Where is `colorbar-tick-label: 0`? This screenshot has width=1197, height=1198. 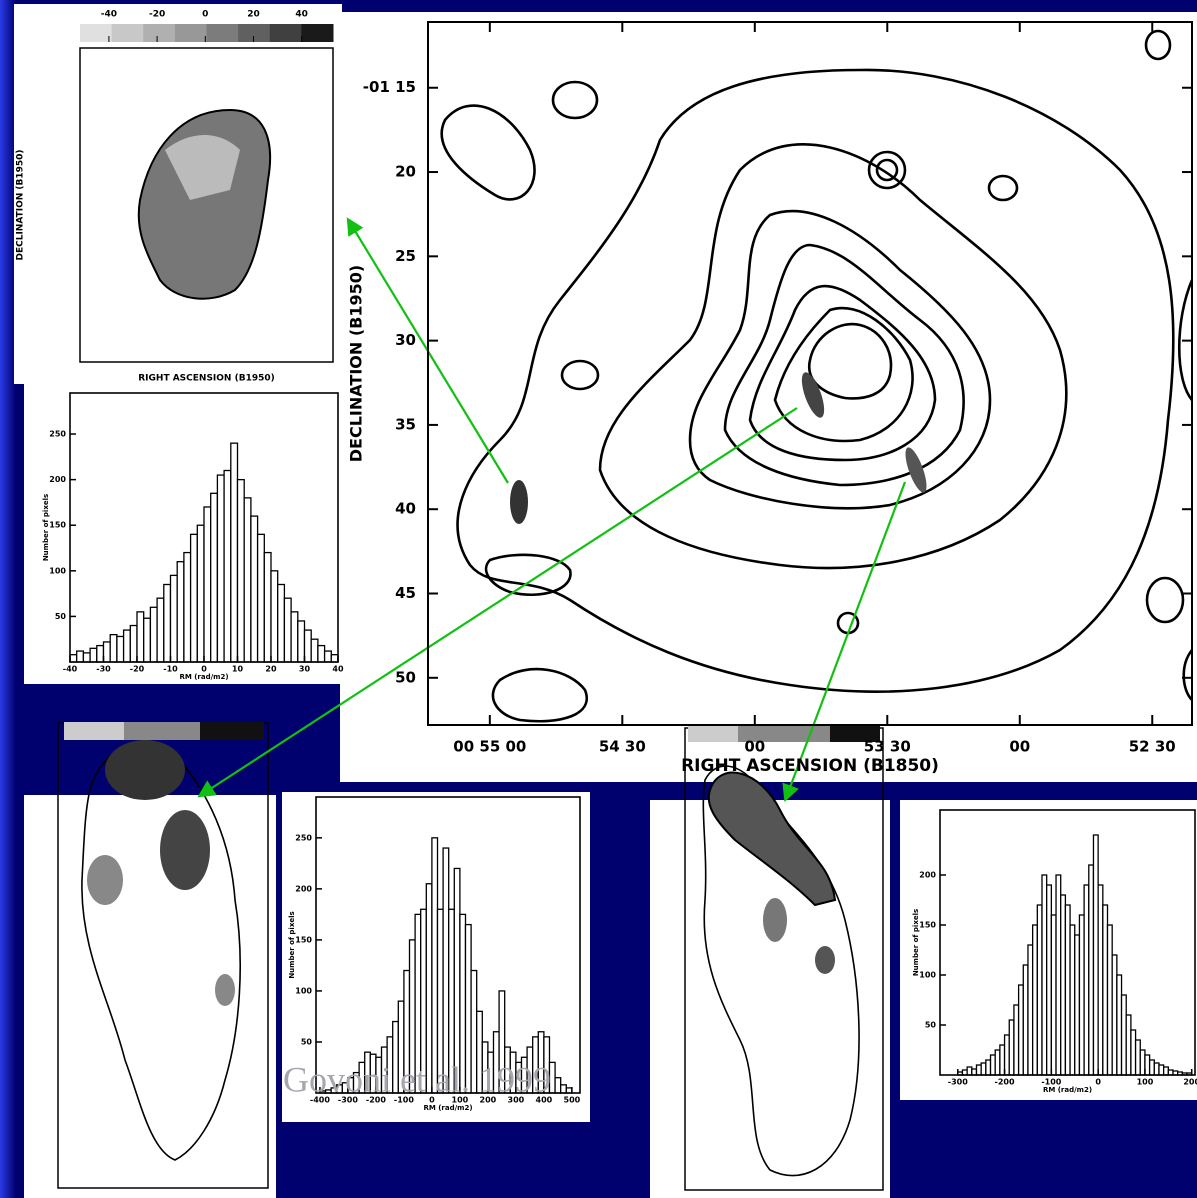
colorbar-tick-label: 0 is located at coordinates (205, 15).